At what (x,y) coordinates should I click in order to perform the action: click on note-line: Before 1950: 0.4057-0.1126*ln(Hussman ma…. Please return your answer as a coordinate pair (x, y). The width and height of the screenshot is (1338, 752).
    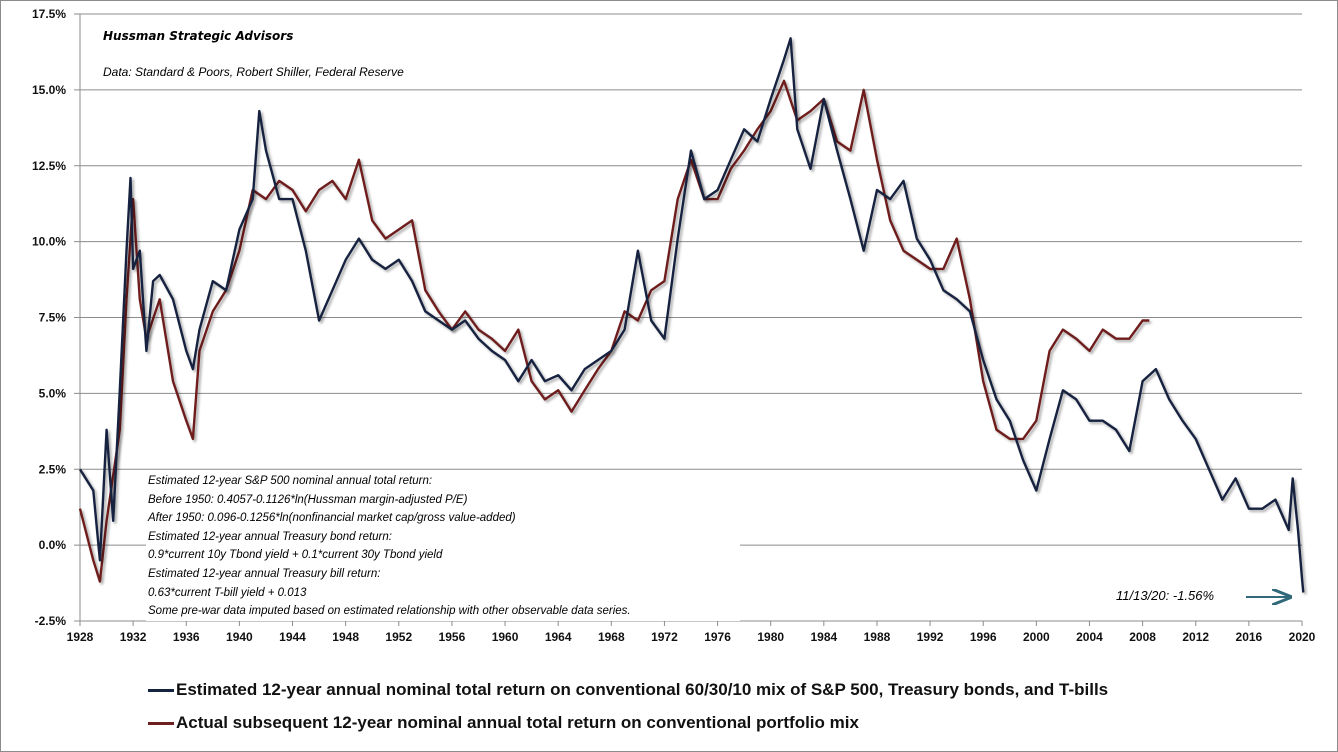
    Looking at the image, I should click on (308, 499).